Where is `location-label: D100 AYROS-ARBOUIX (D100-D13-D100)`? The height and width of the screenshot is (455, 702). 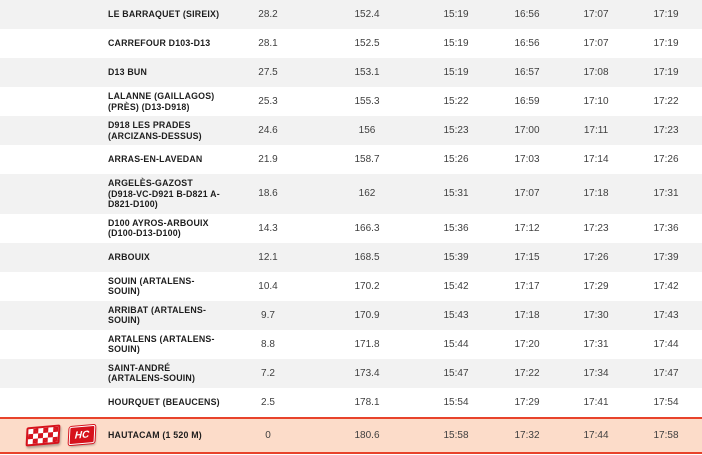
location-label: D100 AYROS-ARBOUIX (D100-D13-D100) is located at coordinates (158, 228).